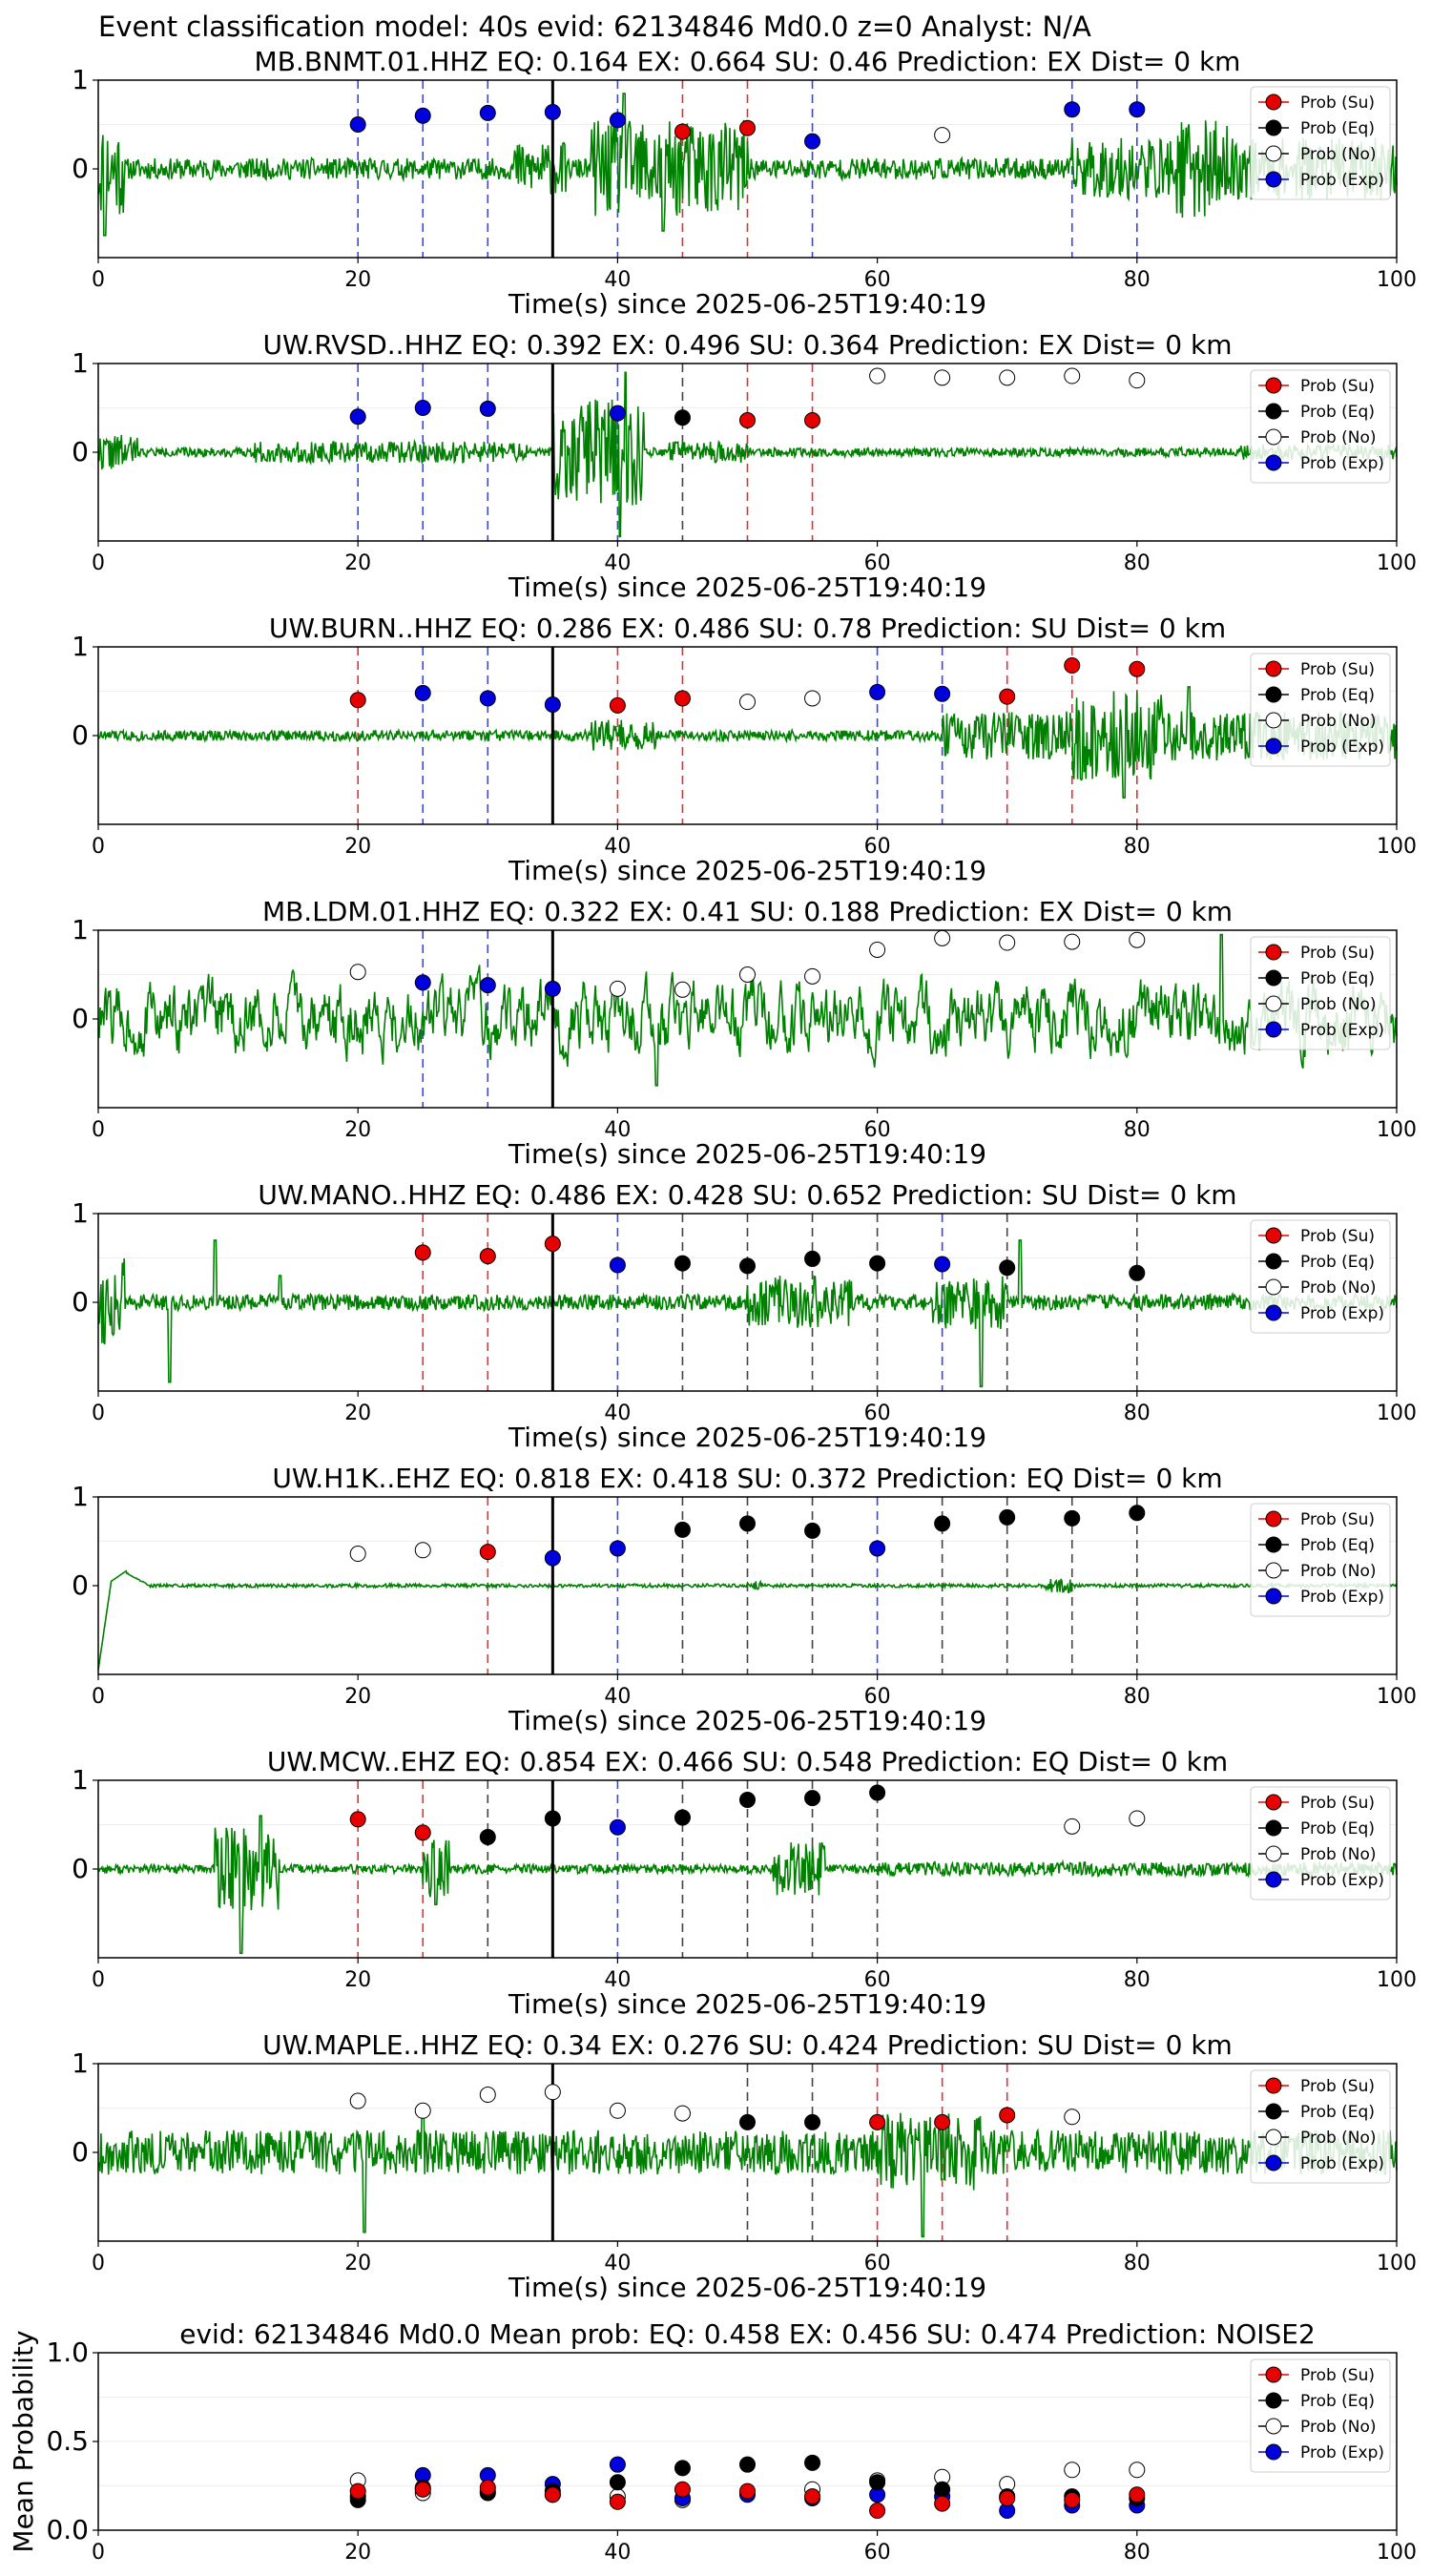 The image size is (1431, 2576). Describe the element at coordinates (23, 2441) in the screenshot. I see `y-axis-label: Mean Probability` at that location.